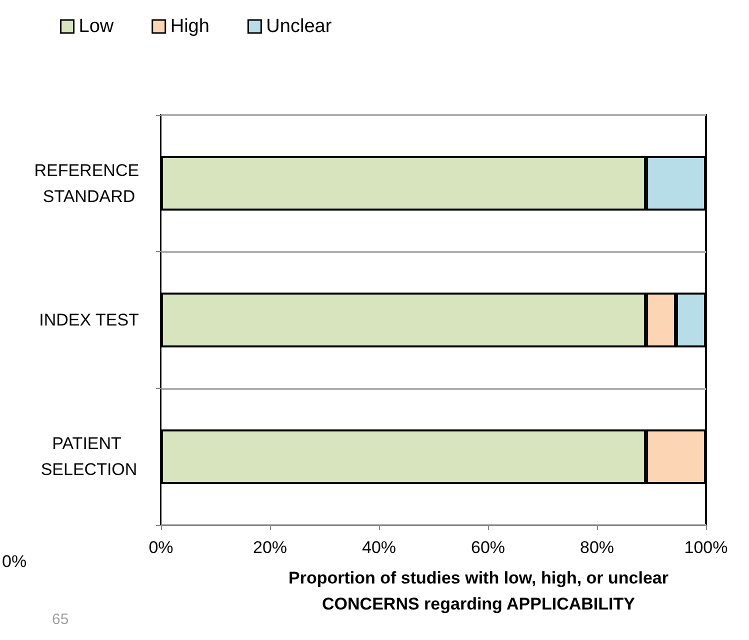  Describe the element at coordinates (379, 547) in the screenshot. I see `x-tick-label: 40%` at that location.